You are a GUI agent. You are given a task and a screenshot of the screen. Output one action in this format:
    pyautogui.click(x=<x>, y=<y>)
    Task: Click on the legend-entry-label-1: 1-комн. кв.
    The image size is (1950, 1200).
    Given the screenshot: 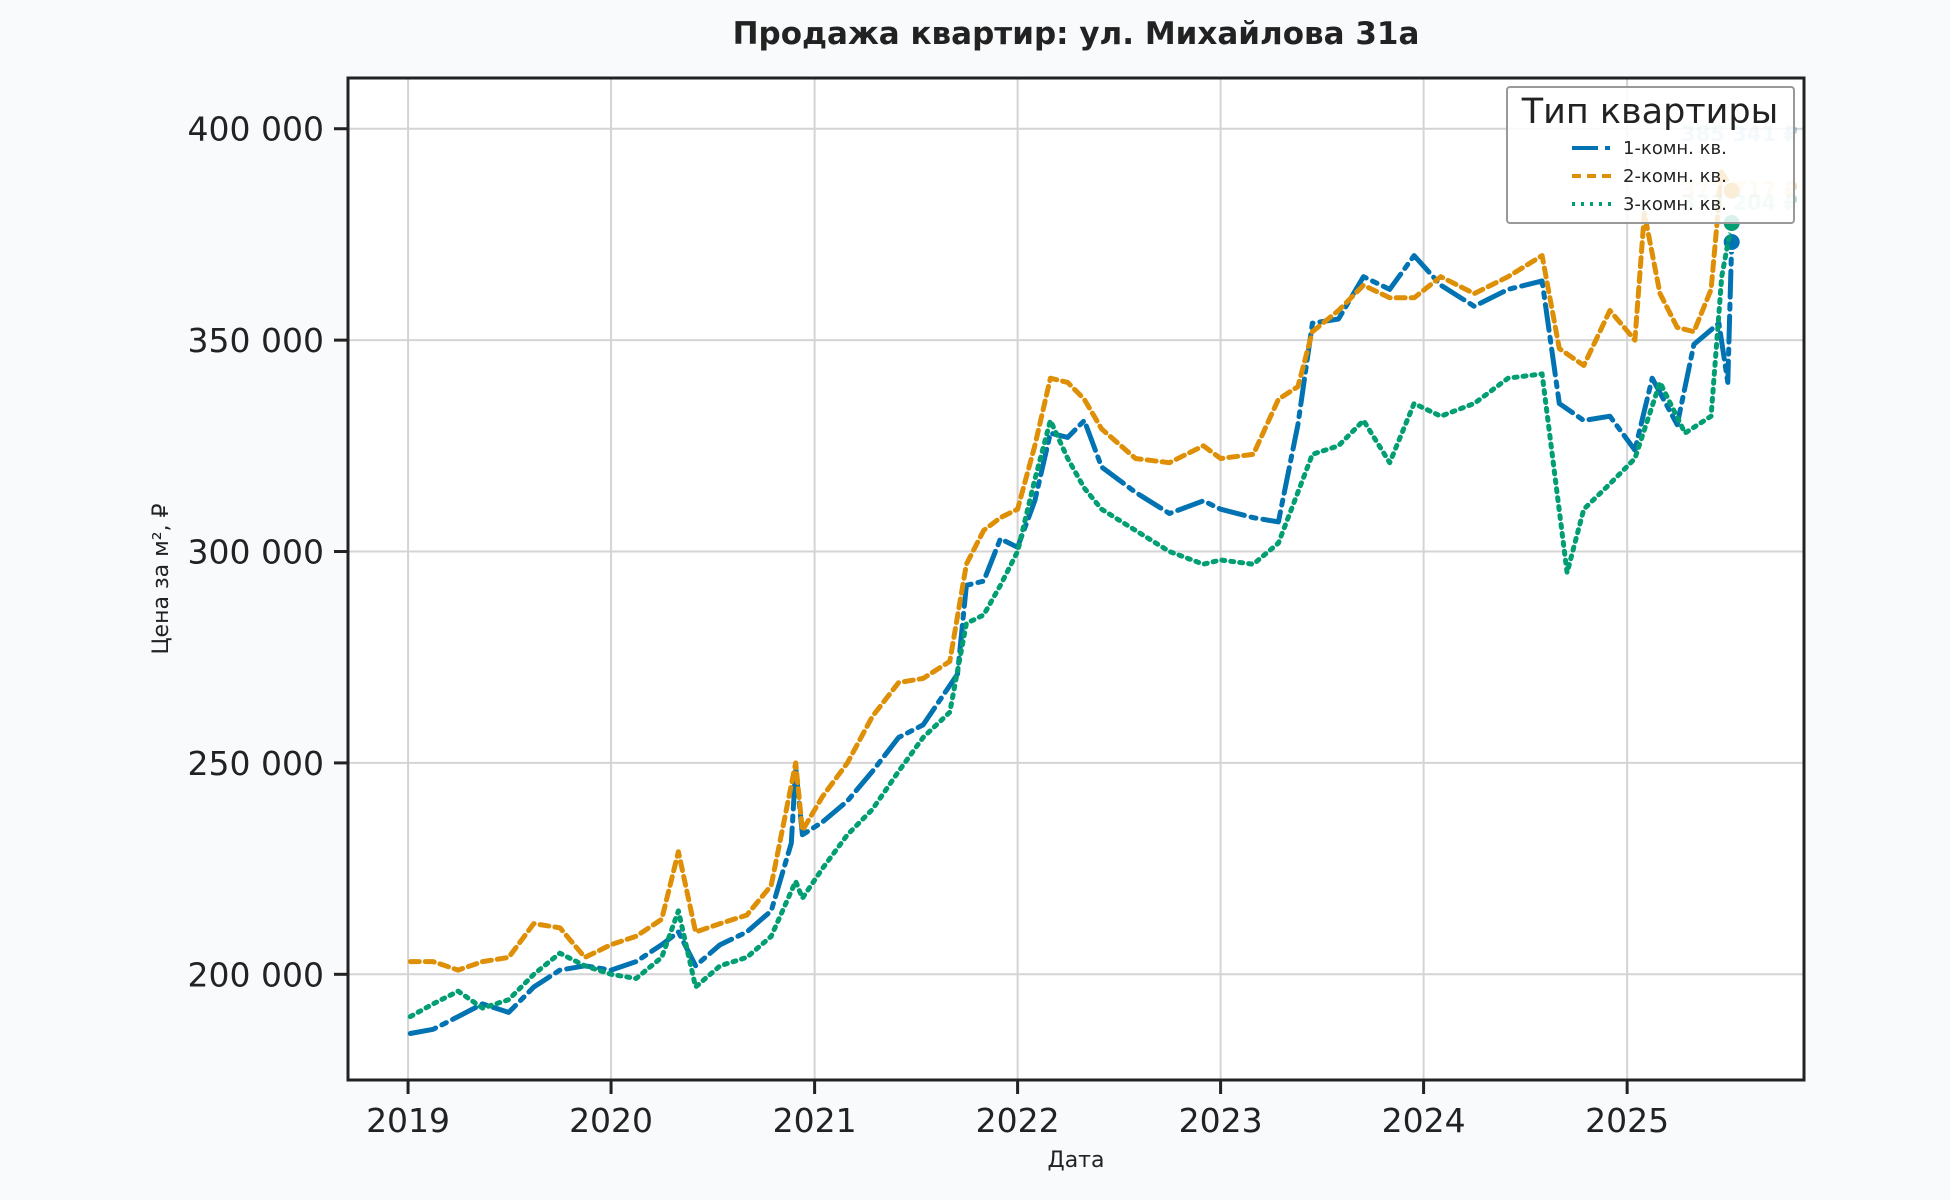 What is the action you would take?
    pyautogui.click(x=1675, y=148)
    